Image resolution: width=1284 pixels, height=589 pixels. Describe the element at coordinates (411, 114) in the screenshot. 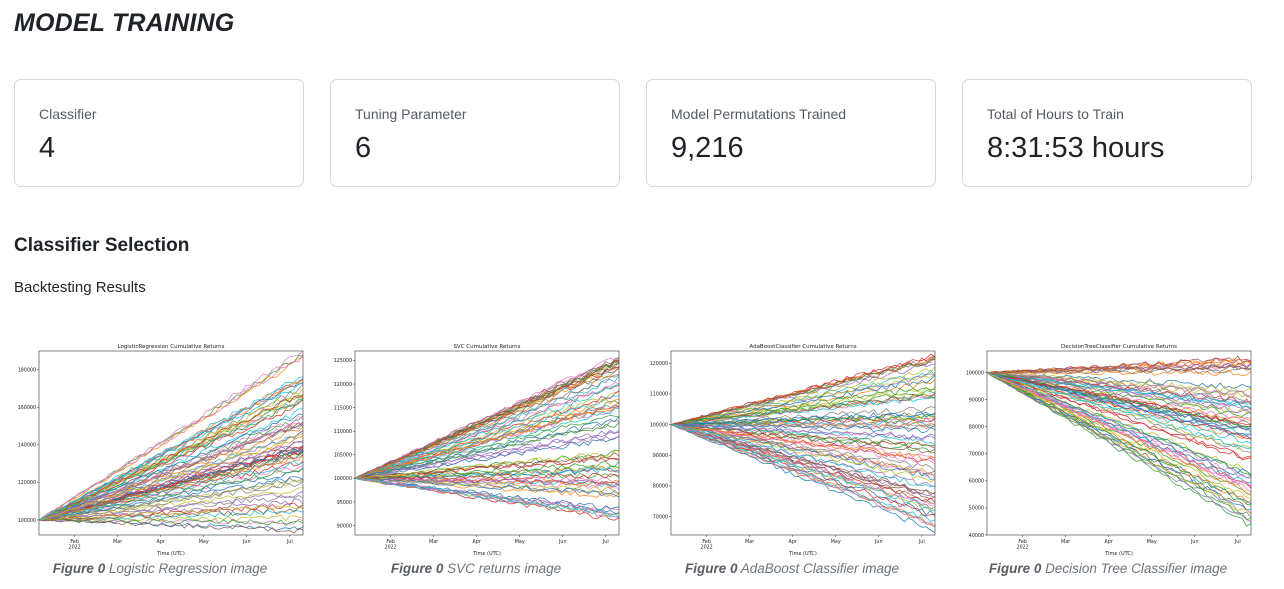

I see `stat-label: Tuning Parameter` at that location.